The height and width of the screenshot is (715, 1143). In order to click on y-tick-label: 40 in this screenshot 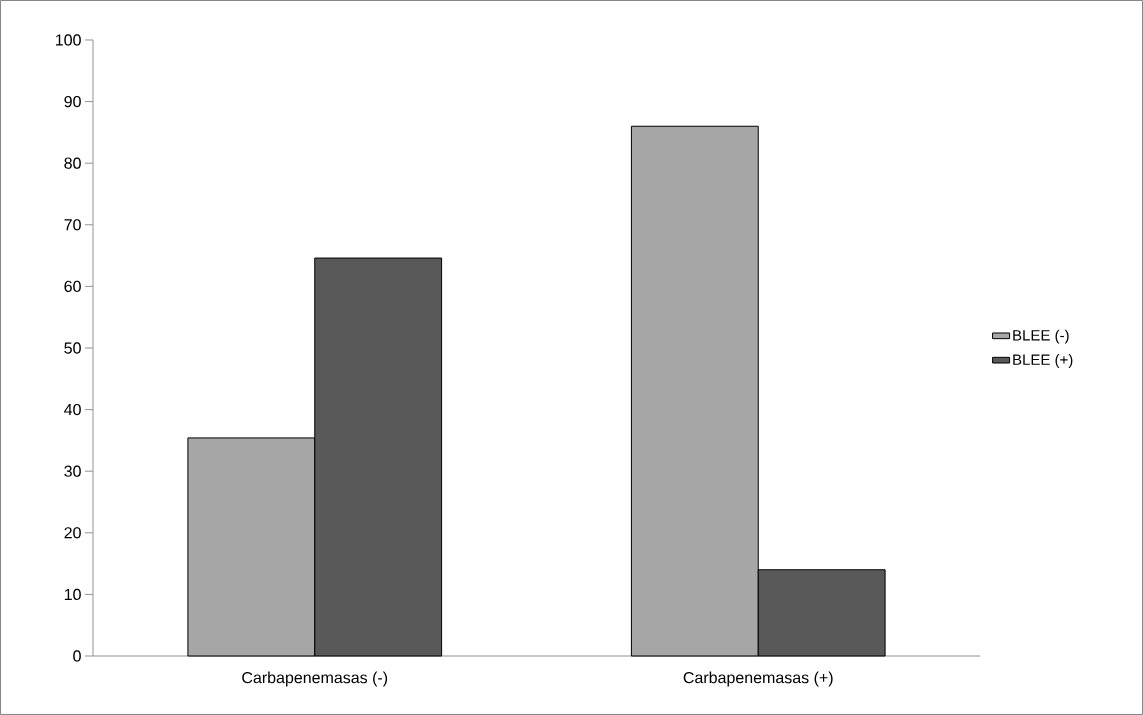, I will do `click(72, 409)`.